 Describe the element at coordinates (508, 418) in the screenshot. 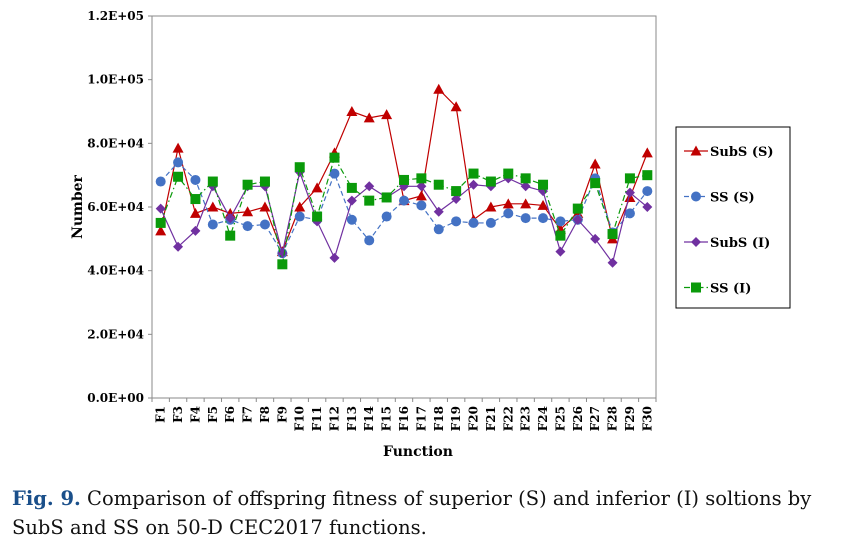

I see `x-tick-label: F22` at that location.